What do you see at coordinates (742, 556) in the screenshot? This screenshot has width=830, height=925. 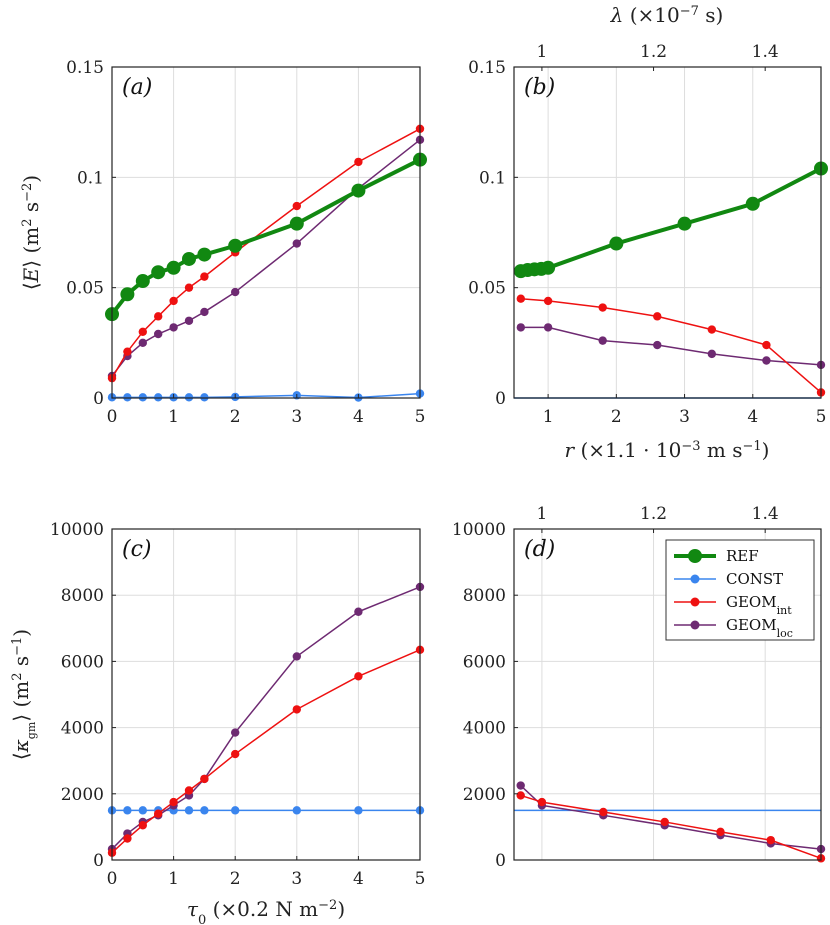 I see `legend-ref-text: REF` at bounding box center [742, 556].